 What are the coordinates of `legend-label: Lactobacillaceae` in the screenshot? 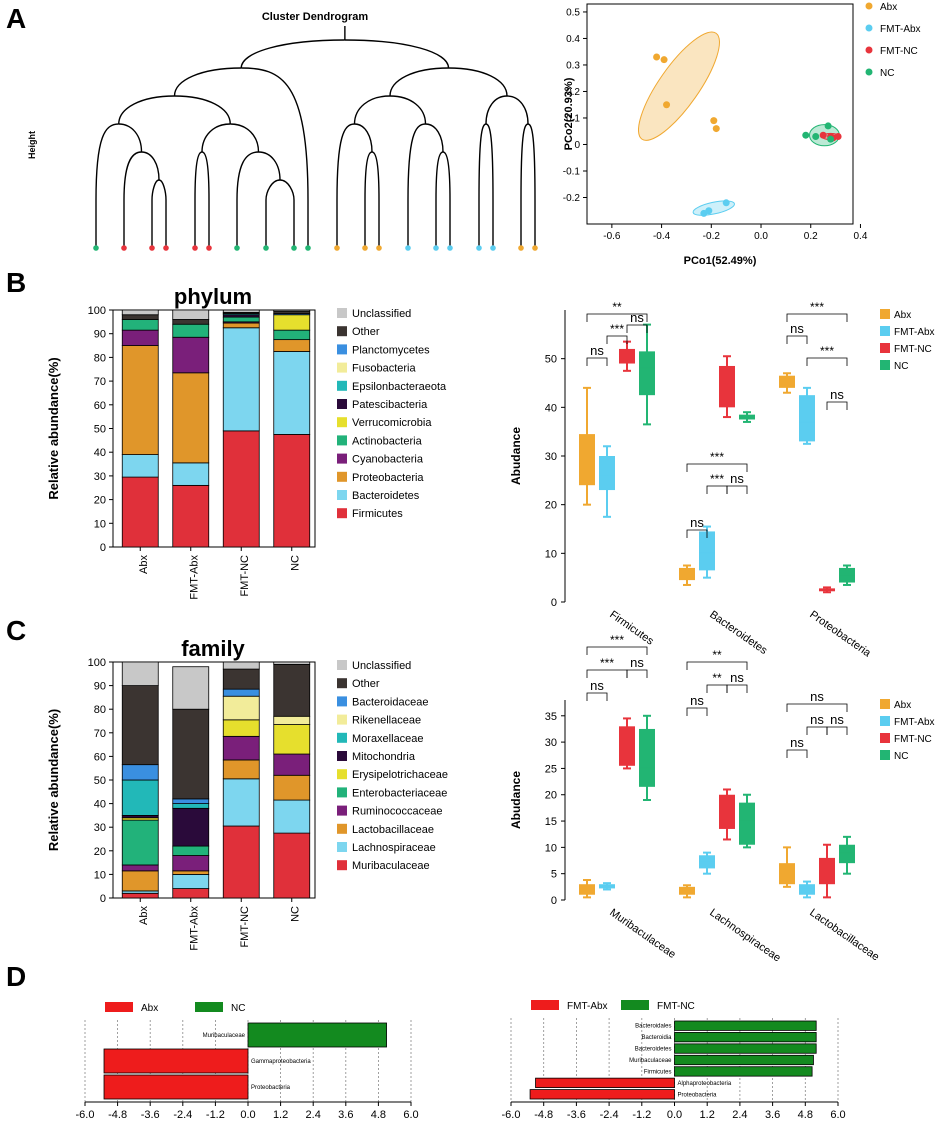 It's located at (393, 830).